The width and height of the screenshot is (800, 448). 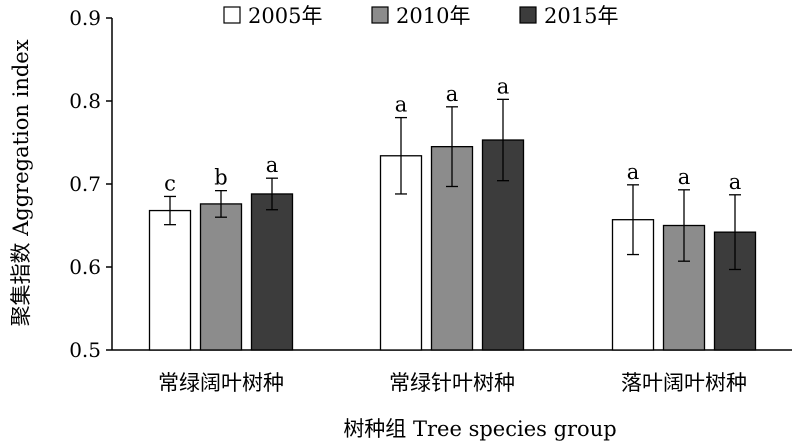 I want to click on x-tick-label: 常绿阔叶树种, so click(x=221, y=383).